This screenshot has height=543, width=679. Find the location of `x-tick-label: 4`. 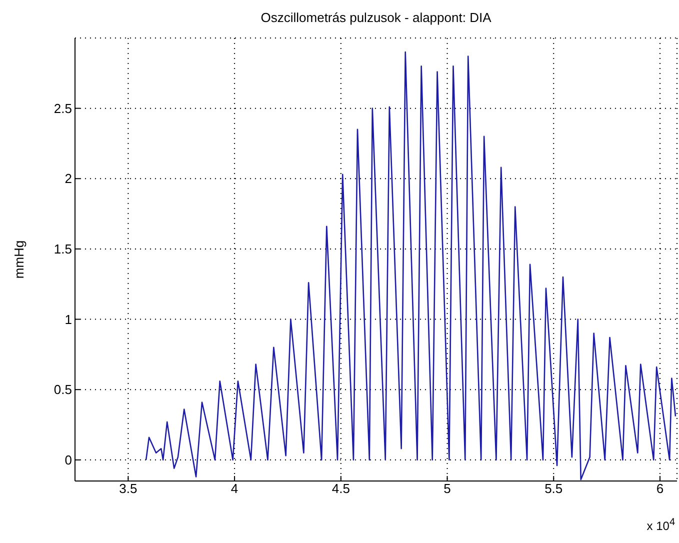

x-tick-label: 4 is located at coordinates (234, 488).